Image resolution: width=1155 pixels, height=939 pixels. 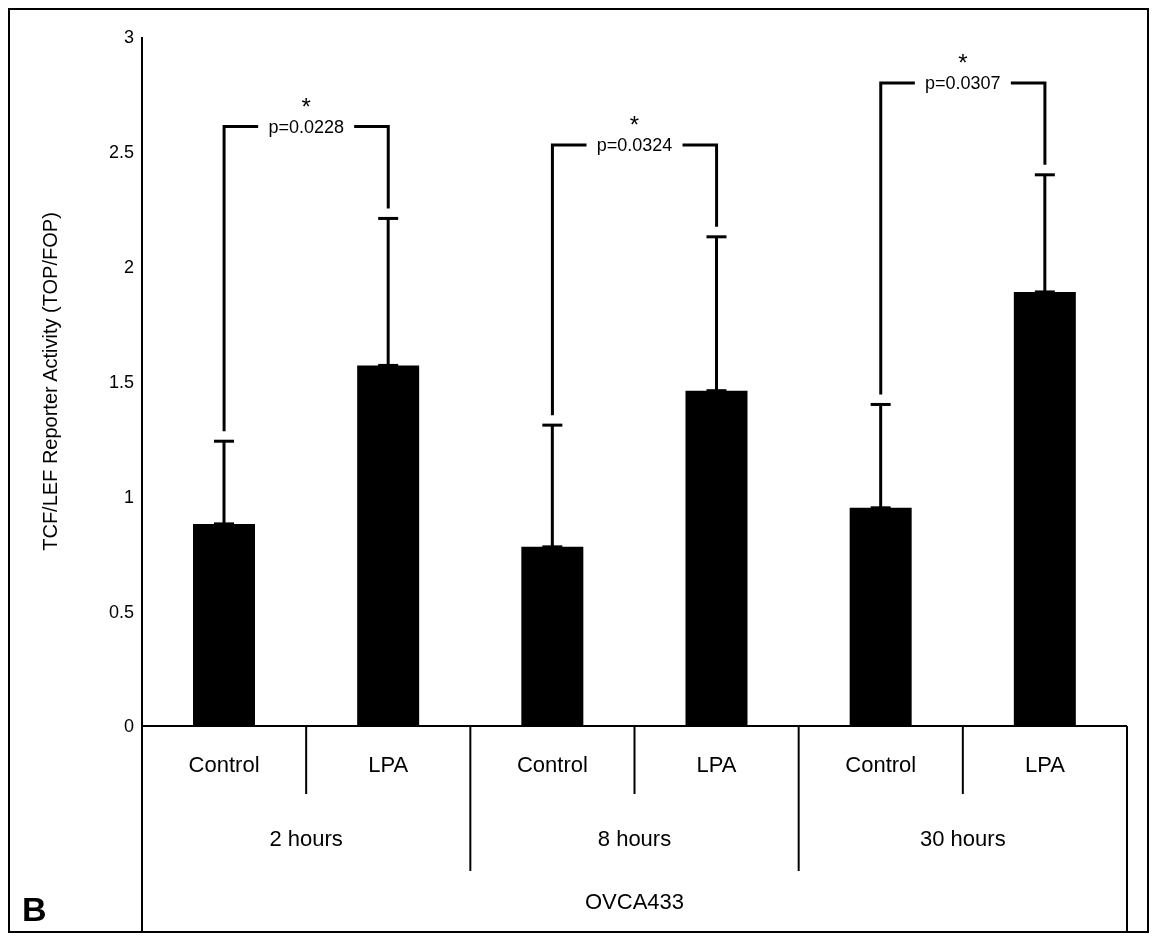 I want to click on y-tick-label: 1, so click(x=128, y=496).